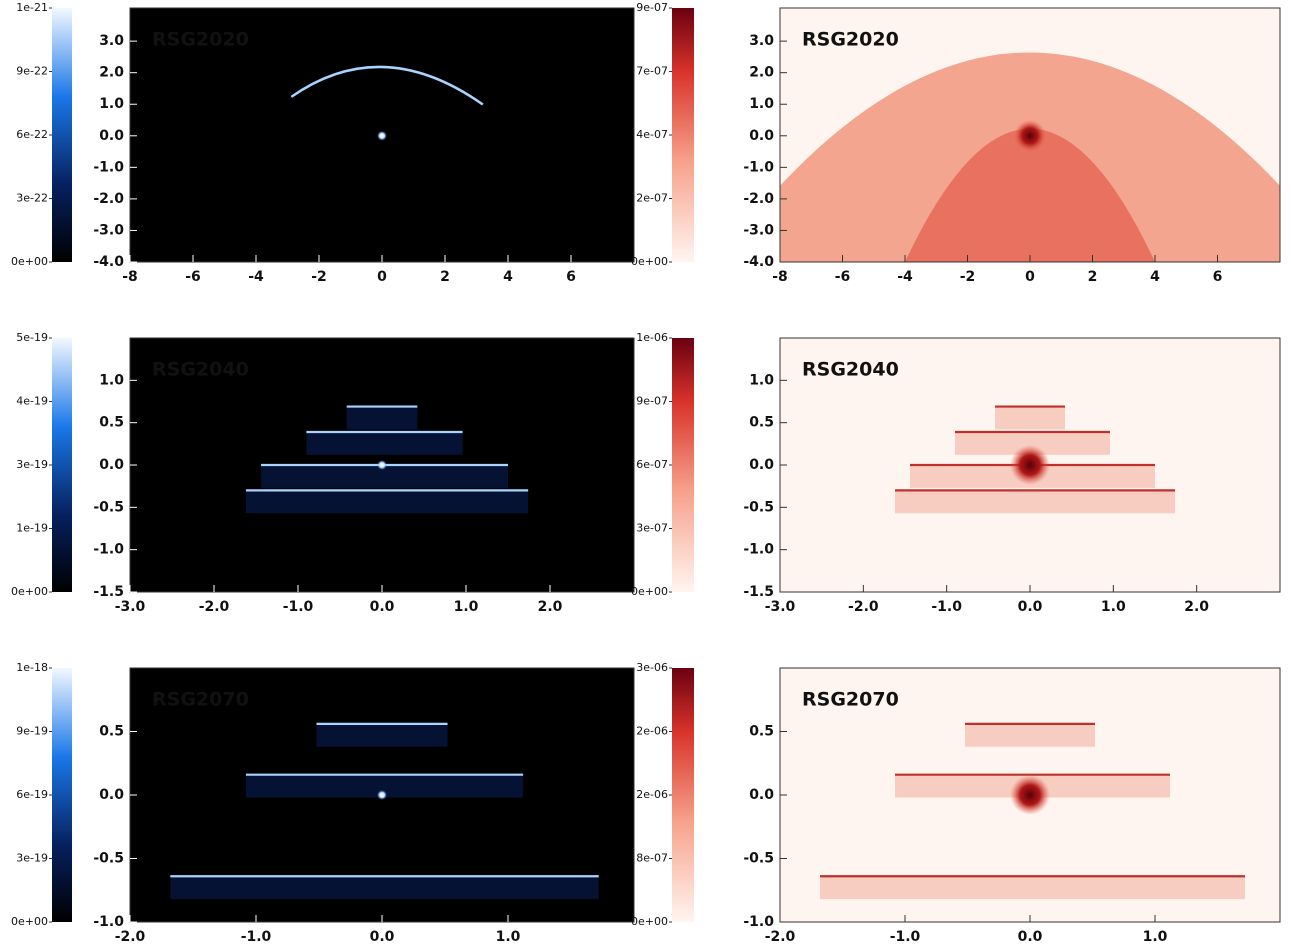  Describe the element at coordinates (1093, 277) in the screenshot. I see `x-tick-label: 2` at that location.